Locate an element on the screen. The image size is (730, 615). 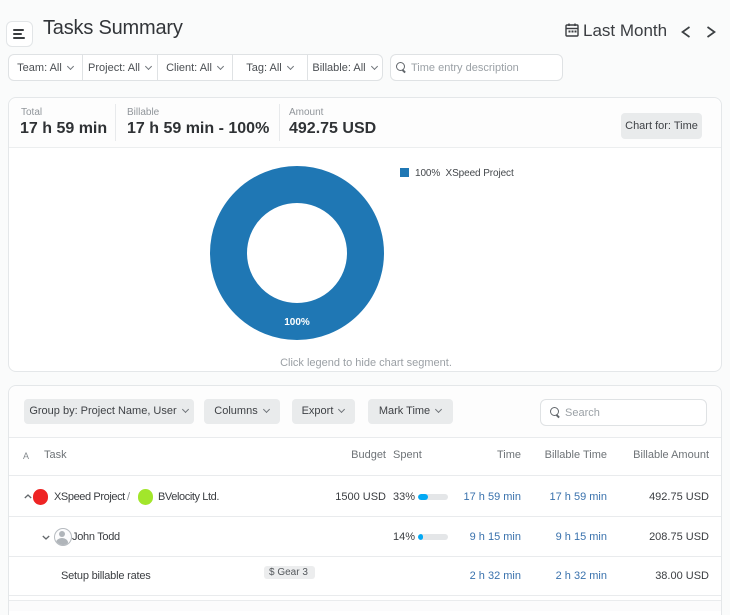
svg-text: 100% is located at coordinates (297, 322).